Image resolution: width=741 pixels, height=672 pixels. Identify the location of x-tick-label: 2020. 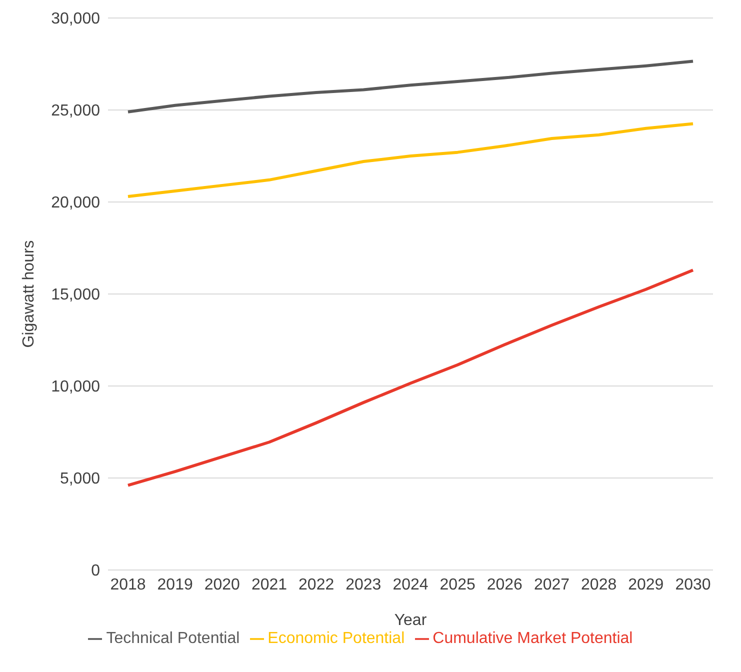
(222, 585).